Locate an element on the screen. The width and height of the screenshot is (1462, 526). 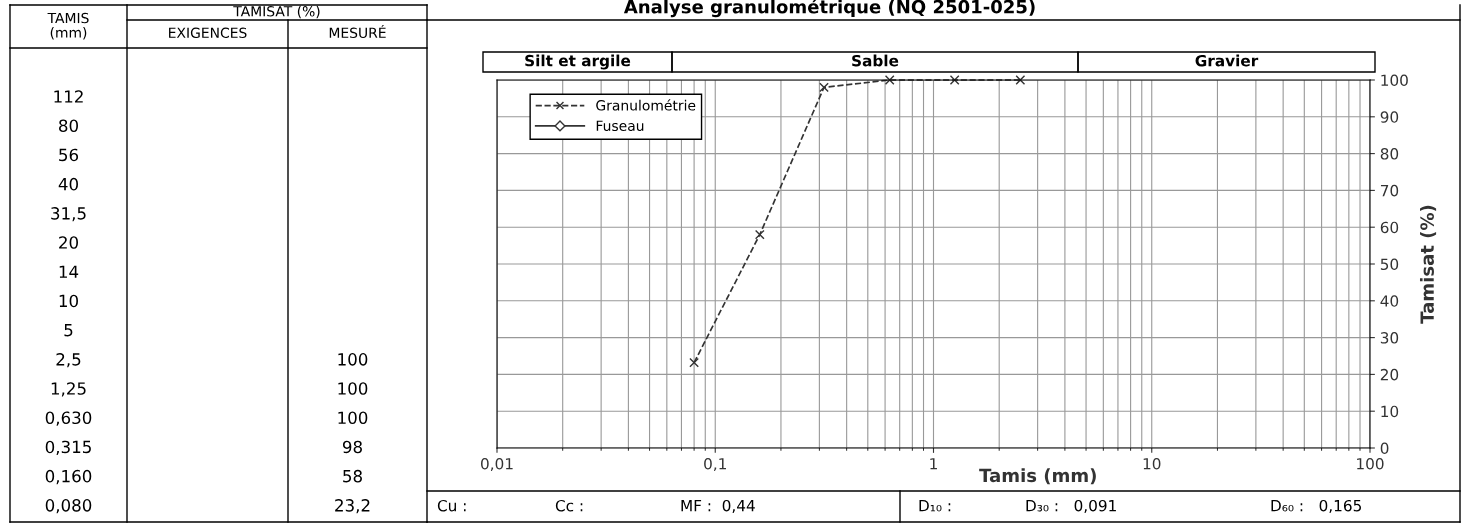
category-label: 0,080 is located at coordinates (68, 506).